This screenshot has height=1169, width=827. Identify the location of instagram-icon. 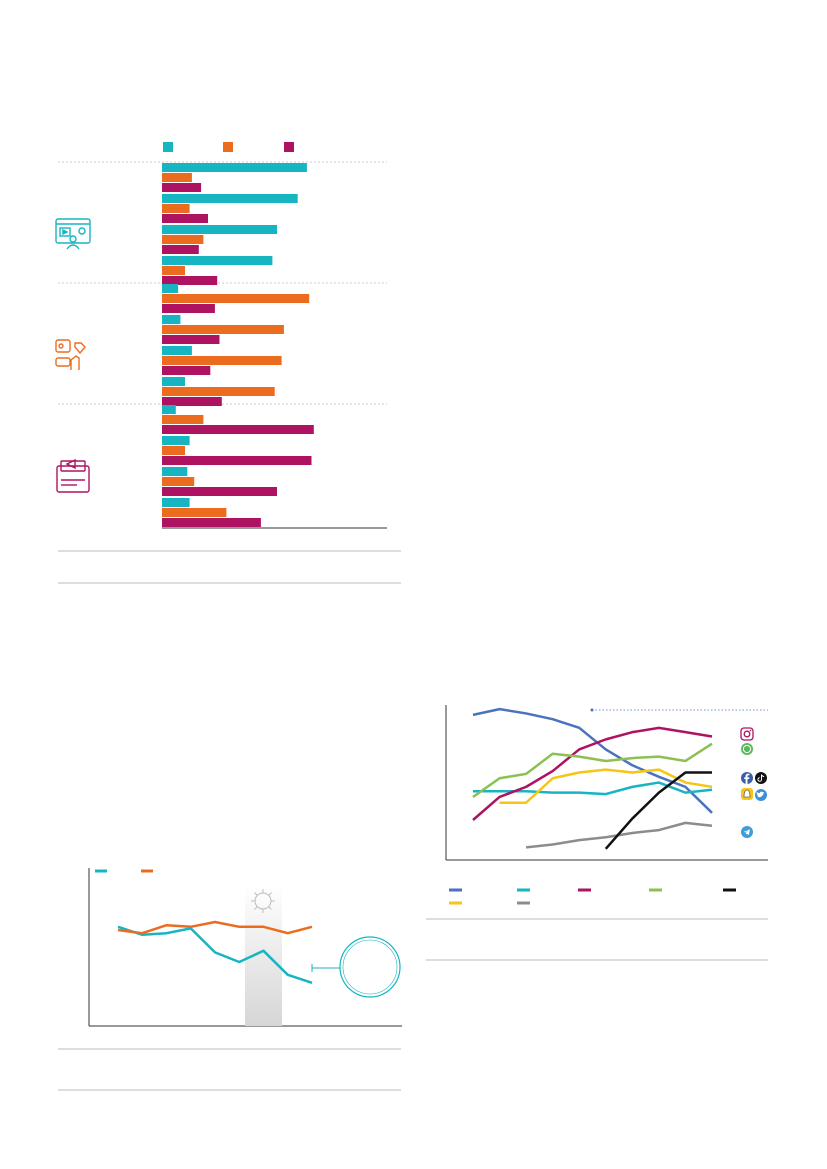
(747, 734).